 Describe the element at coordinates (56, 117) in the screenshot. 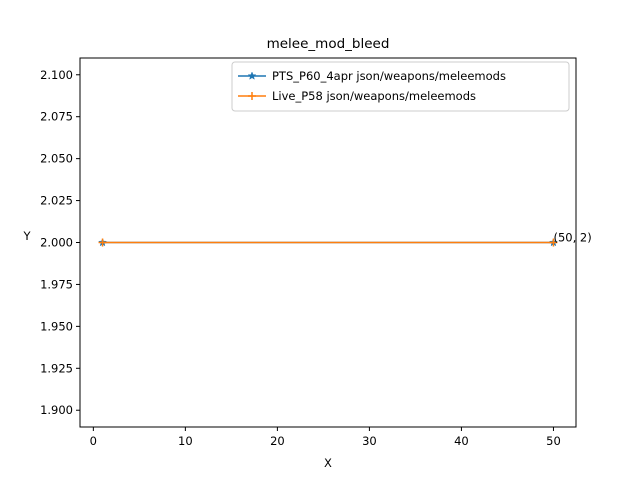

I see `y-tick-label: 2.075` at that location.